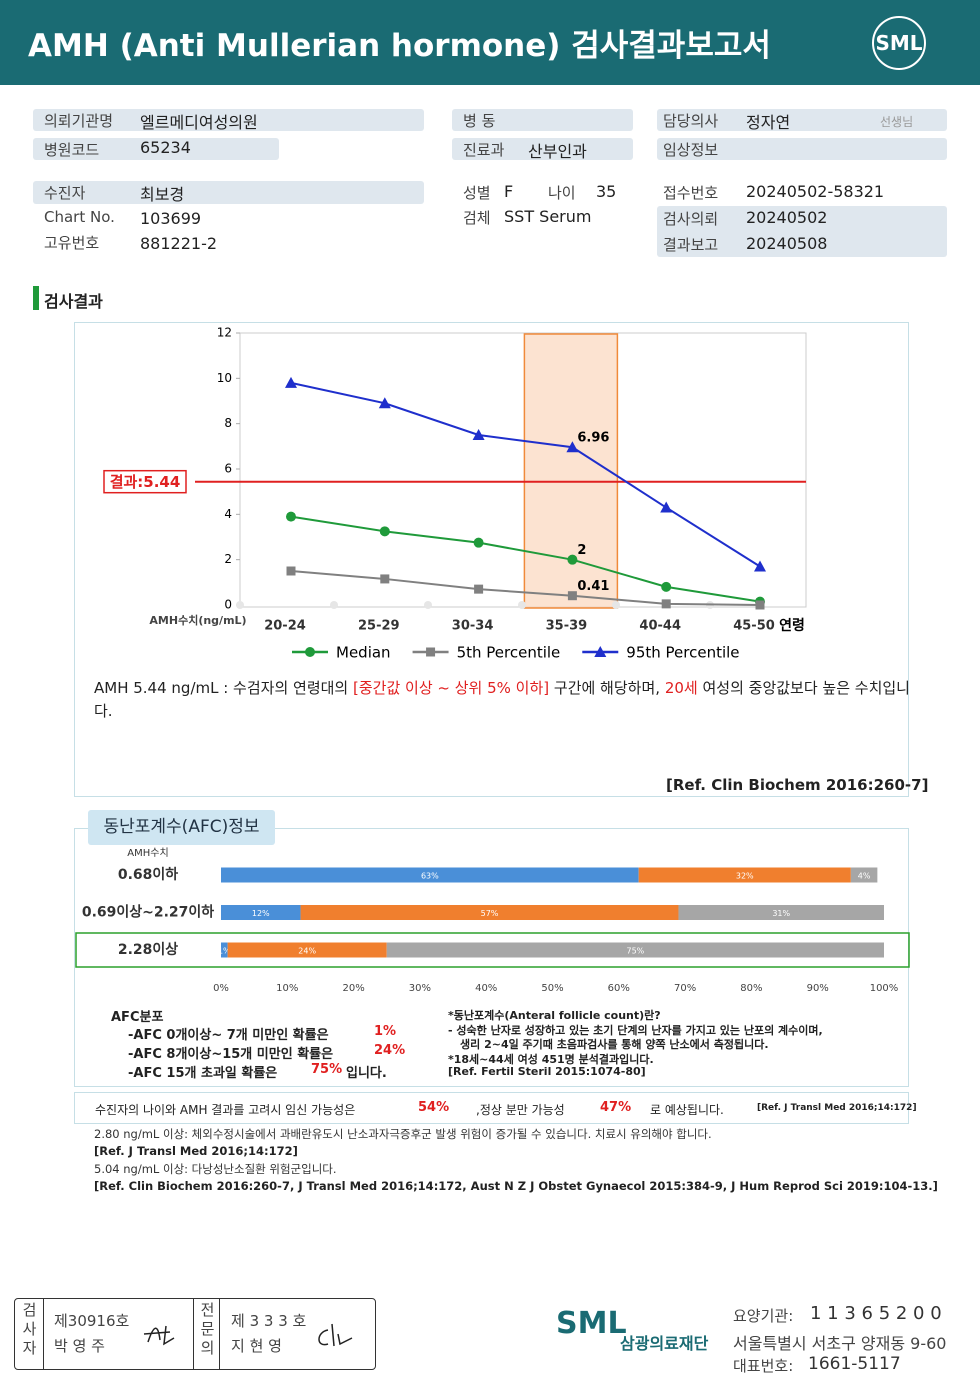  Describe the element at coordinates (203, 1073) in the screenshot. I see `dist-text: -AFC 15개 초과일 확률은` at that location.